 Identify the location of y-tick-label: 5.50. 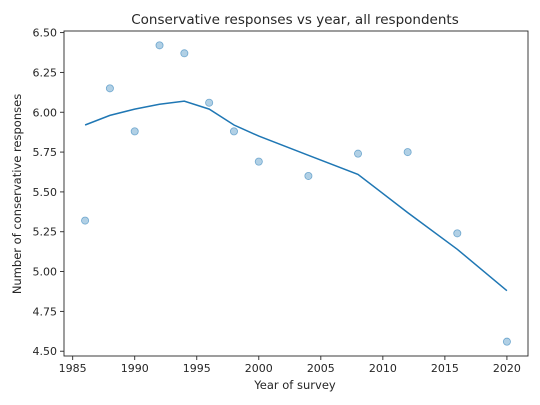
(45, 192).